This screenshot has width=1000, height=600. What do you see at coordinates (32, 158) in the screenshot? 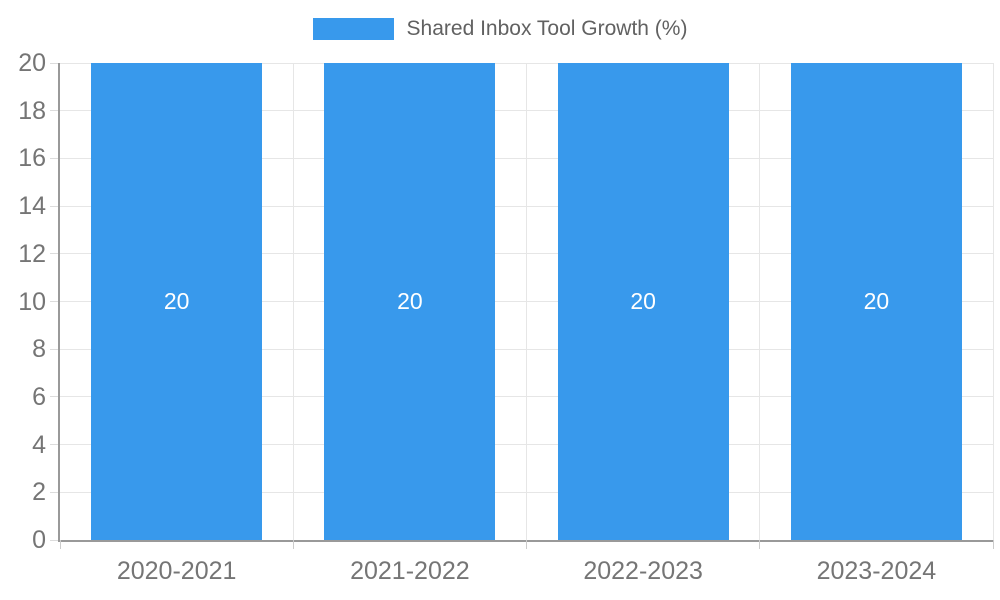
I see `y-tick-label: 16` at bounding box center [32, 158].